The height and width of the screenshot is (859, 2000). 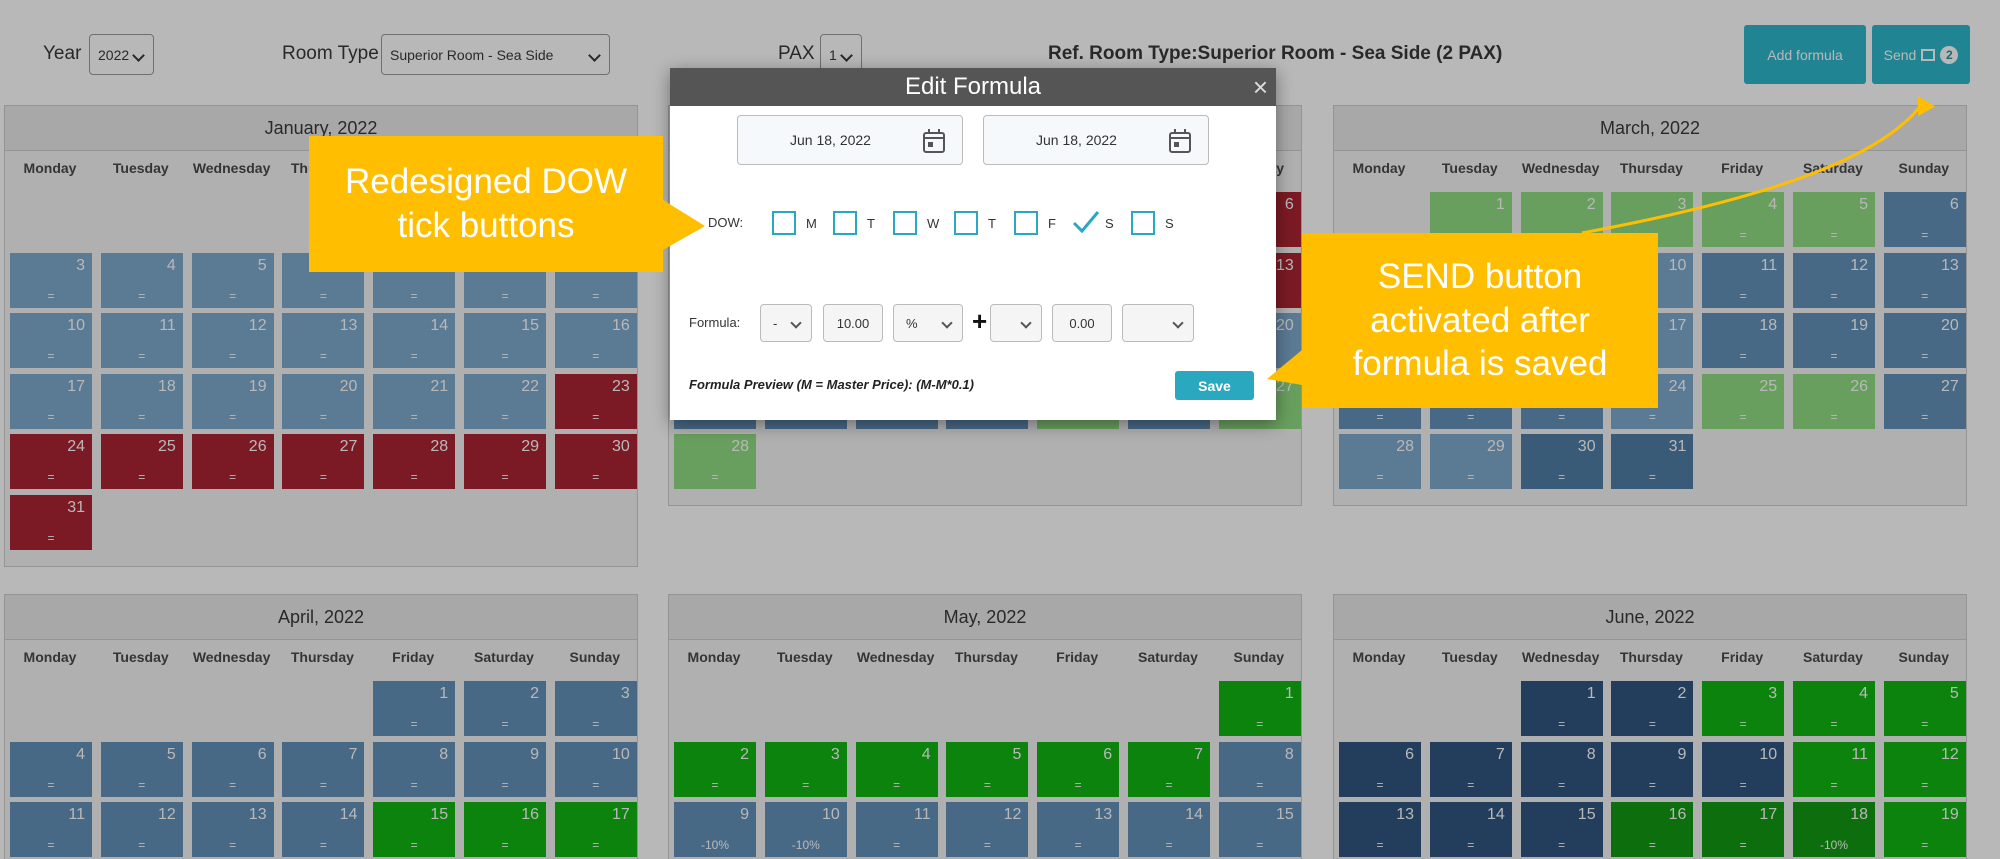 What do you see at coordinates (1158, 323) in the screenshot?
I see `extra-select` at bounding box center [1158, 323].